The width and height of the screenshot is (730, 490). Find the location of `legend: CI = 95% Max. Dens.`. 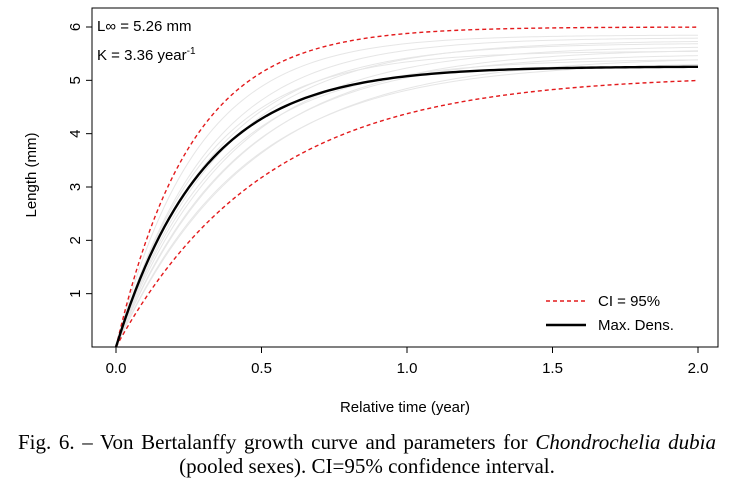

legend: CI = 95% Max. Dens. is located at coordinates (610, 313).